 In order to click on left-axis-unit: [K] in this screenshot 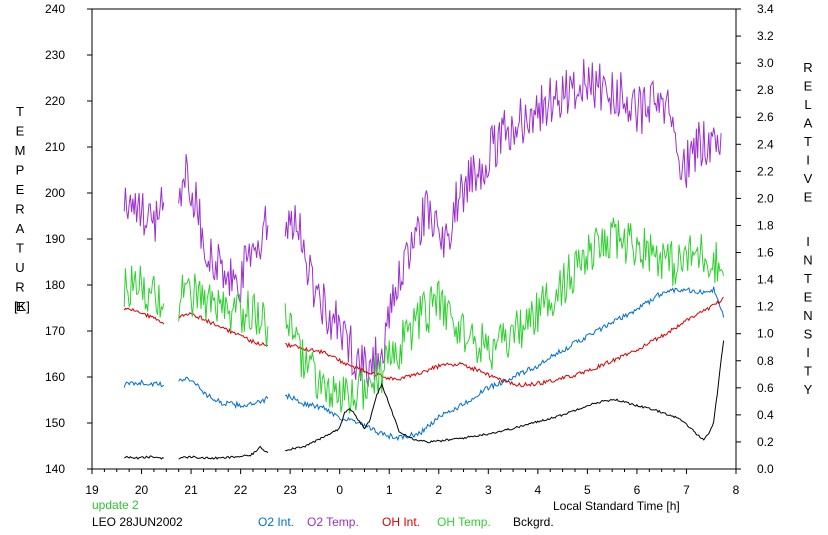, I will do `click(22, 306)`.